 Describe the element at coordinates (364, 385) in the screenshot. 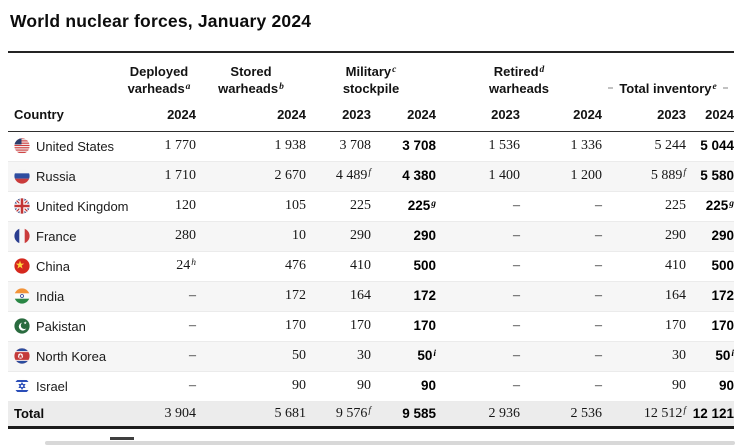

I see `value-cell-military-2023: 90` at that location.